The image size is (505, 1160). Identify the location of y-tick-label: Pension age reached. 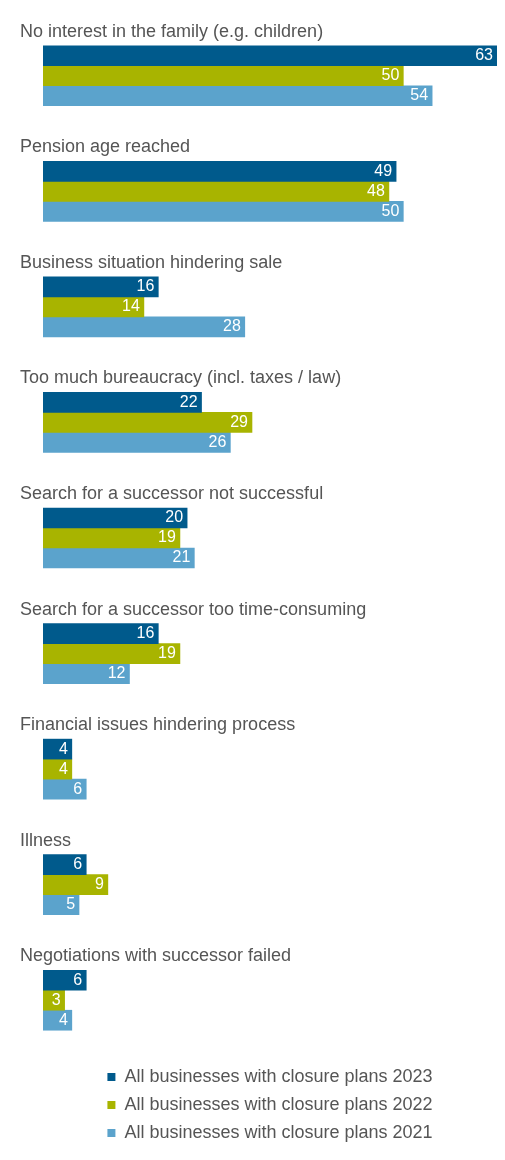
(105, 146).